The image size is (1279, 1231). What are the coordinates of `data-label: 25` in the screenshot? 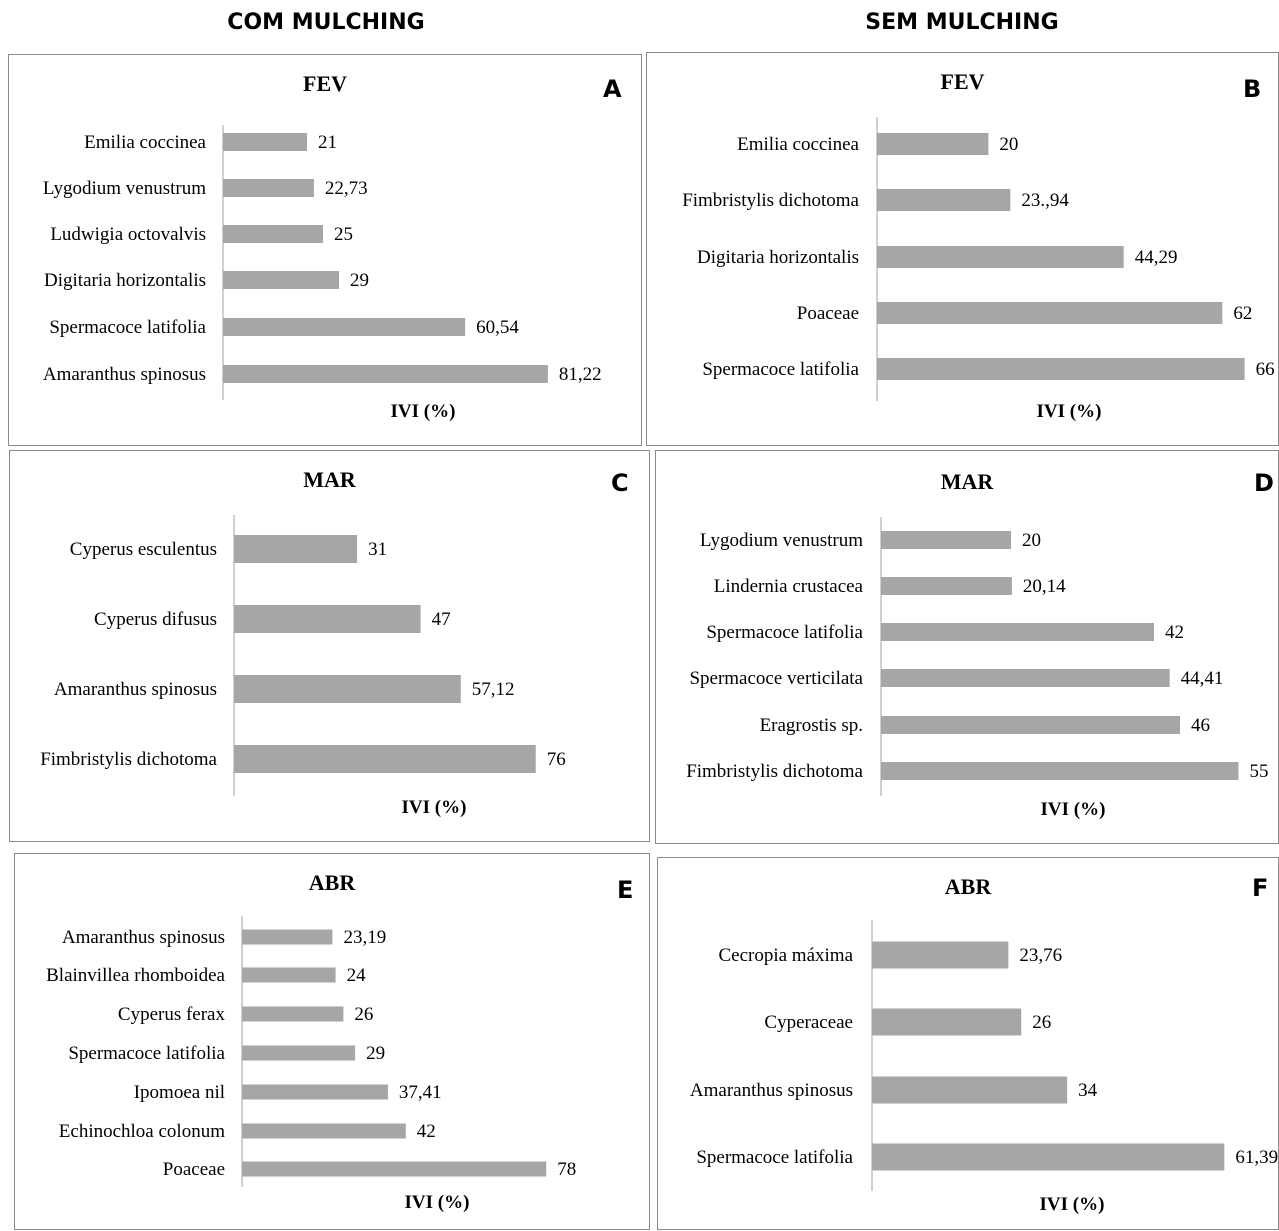 It's located at (343, 234).